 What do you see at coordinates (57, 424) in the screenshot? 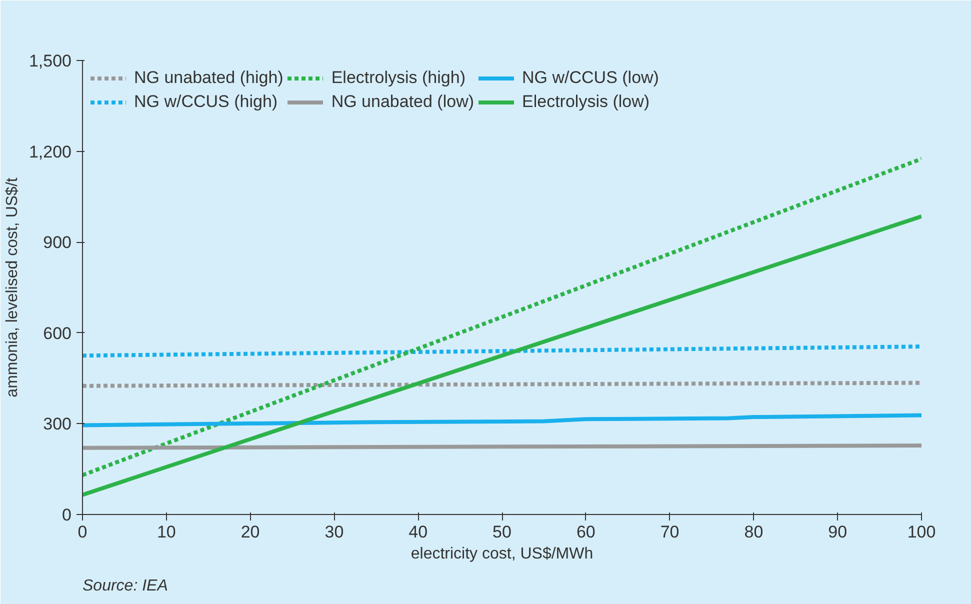
I see `y-tick-label: 300` at bounding box center [57, 424].